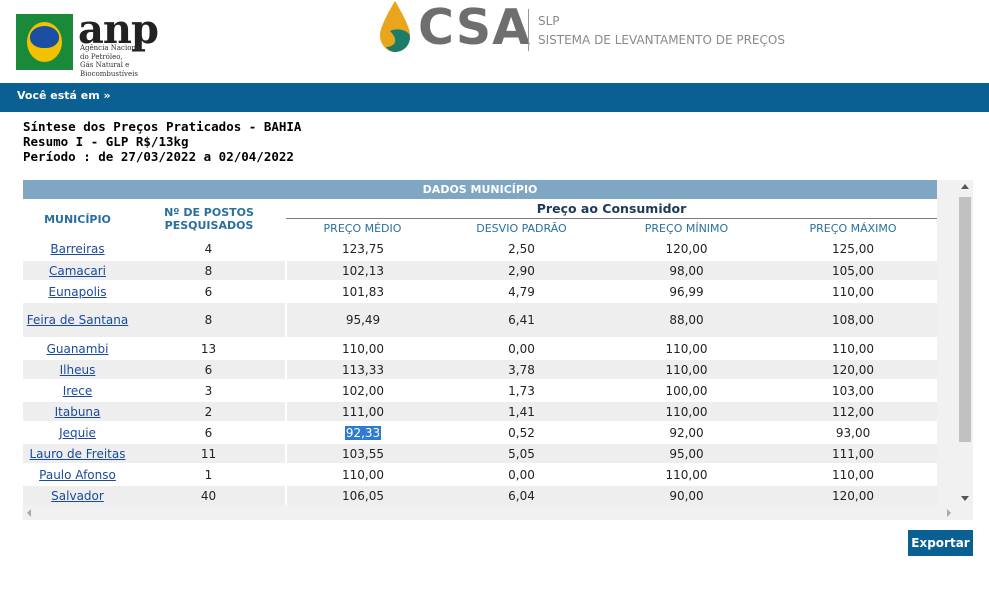 This screenshot has width=989, height=591. What do you see at coordinates (362, 229) in the screenshot?
I see `col-header-preco-medio: PREÇO MÉDIO` at bounding box center [362, 229].